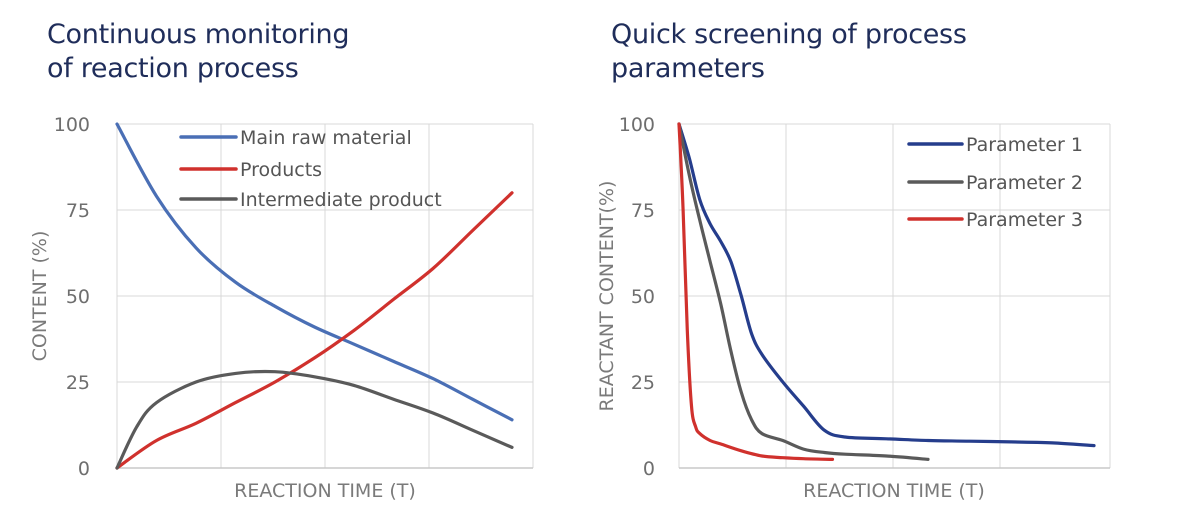 The height and width of the screenshot is (527, 1200). What do you see at coordinates (40, 296) in the screenshot?
I see `chart-1-y-axis-label: CONTENT (%)` at bounding box center [40, 296].